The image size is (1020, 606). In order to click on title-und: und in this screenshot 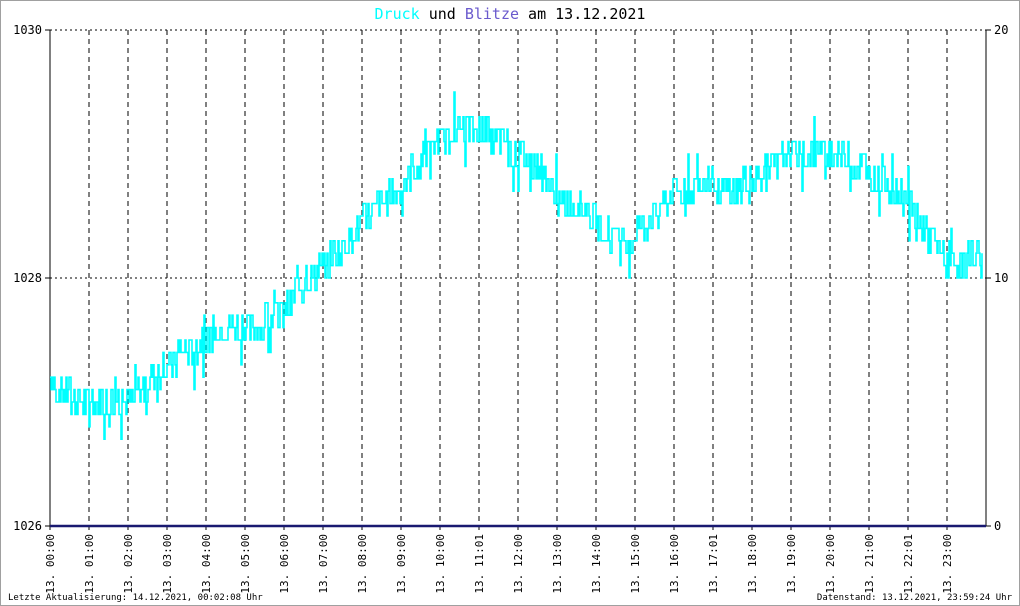, I will do `click(442, 14)`.